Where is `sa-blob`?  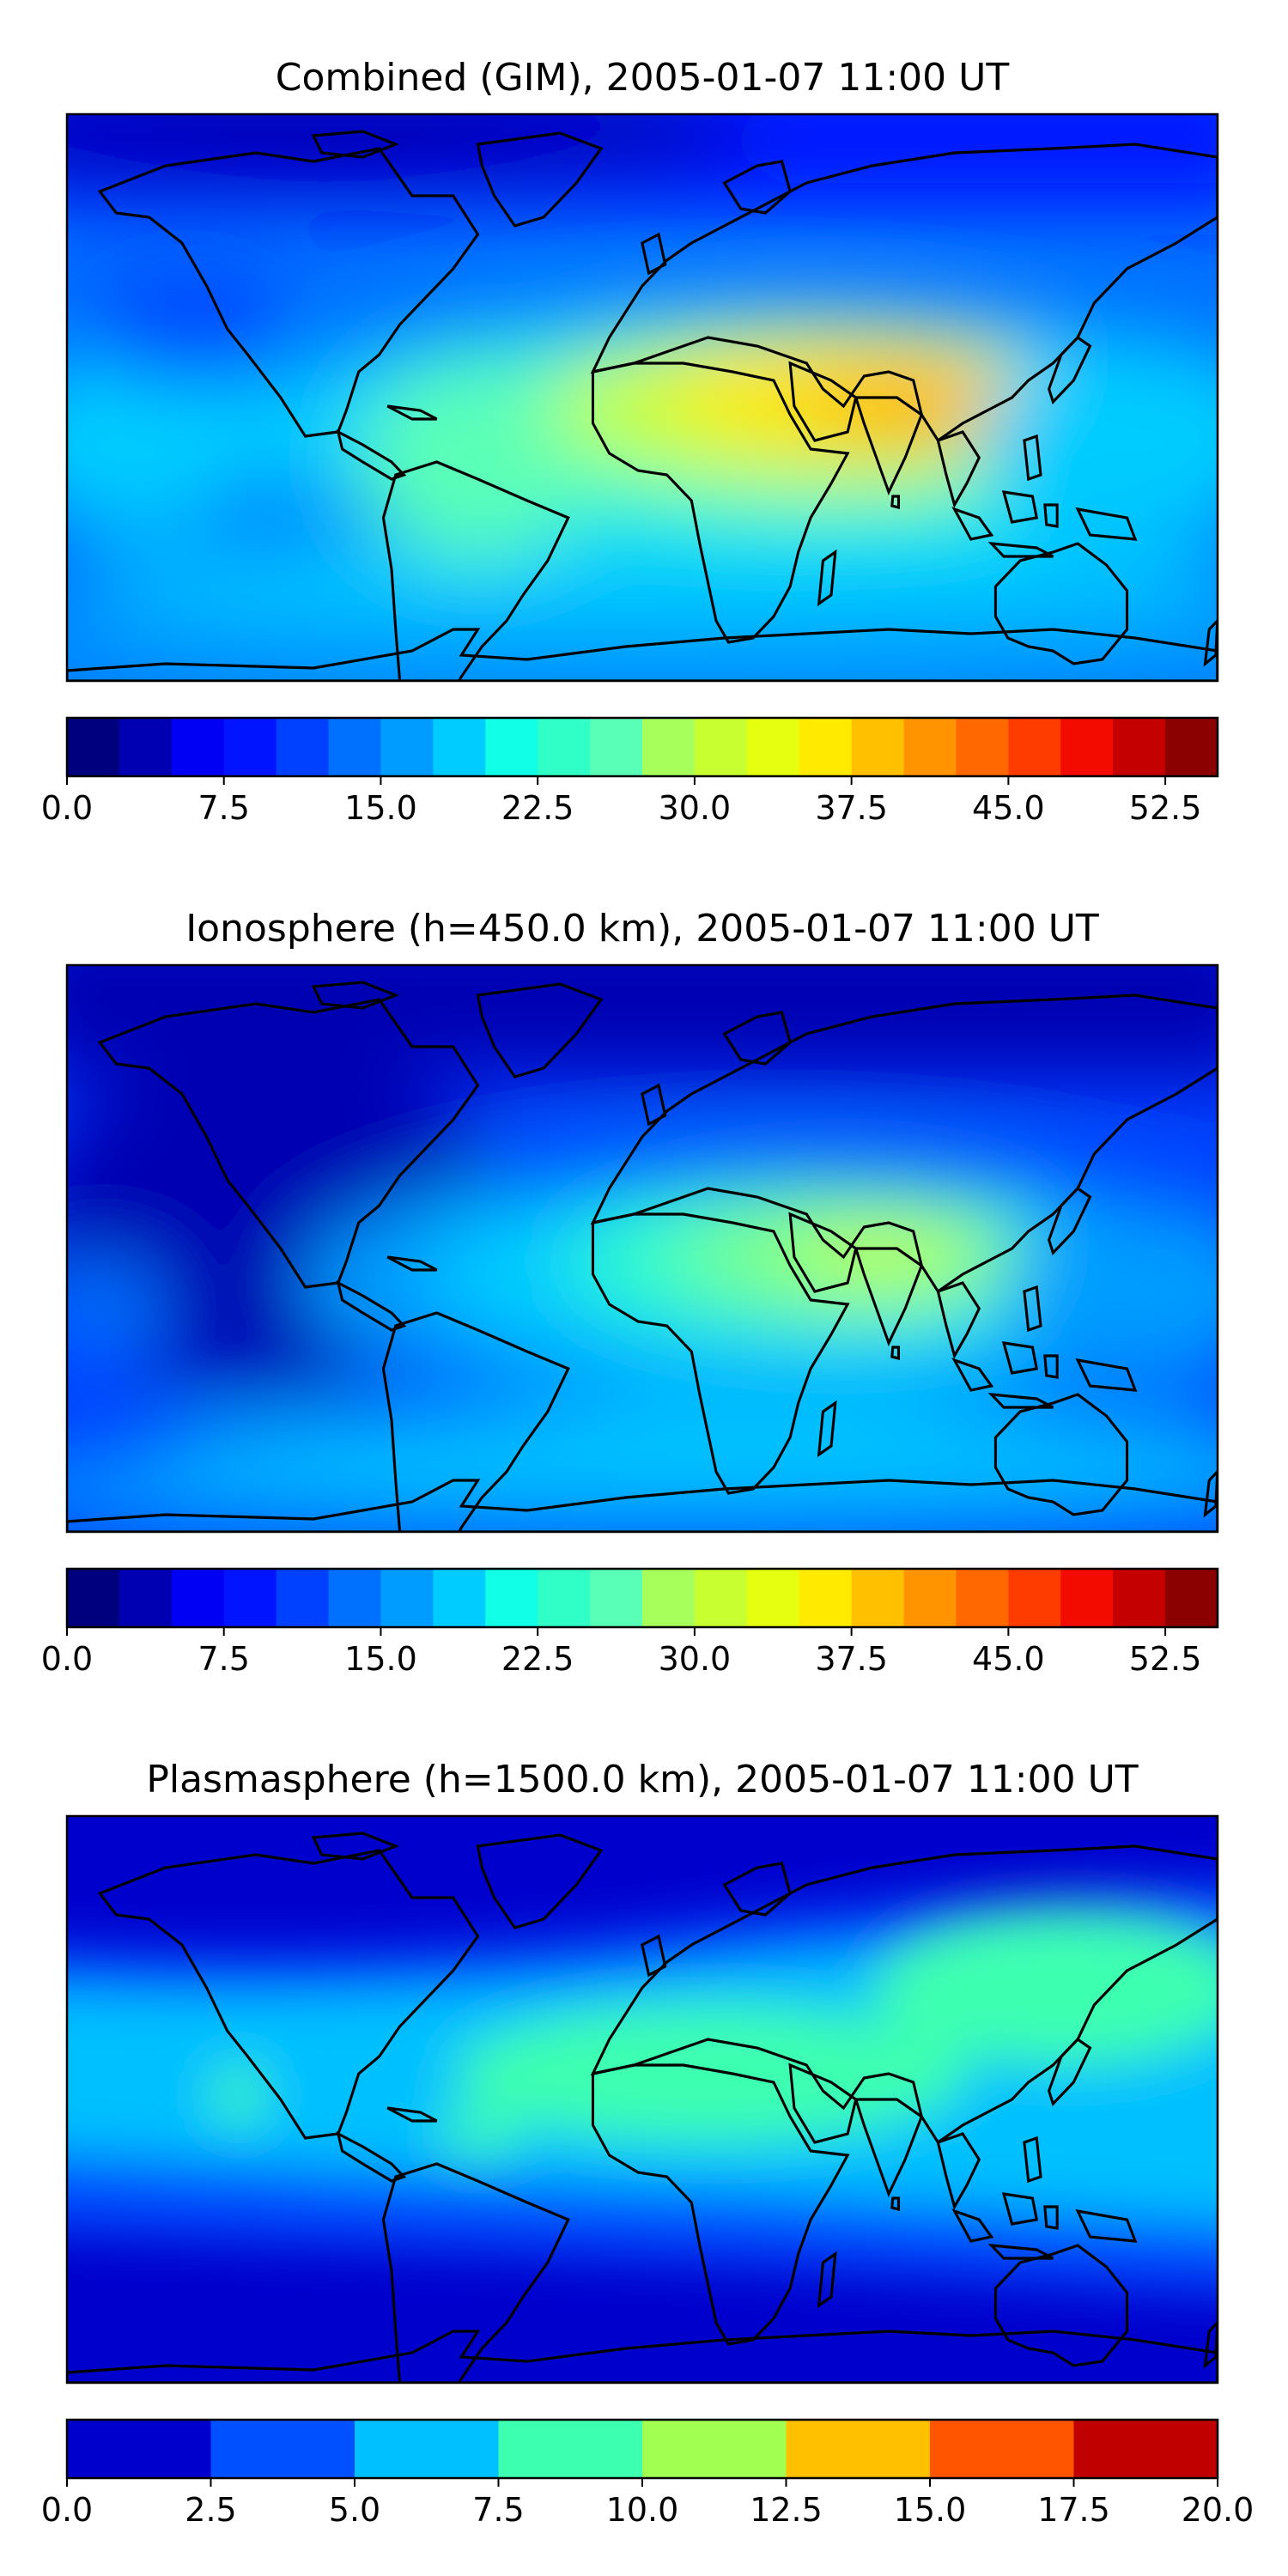 sa-blob is located at coordinates (479, 2134).